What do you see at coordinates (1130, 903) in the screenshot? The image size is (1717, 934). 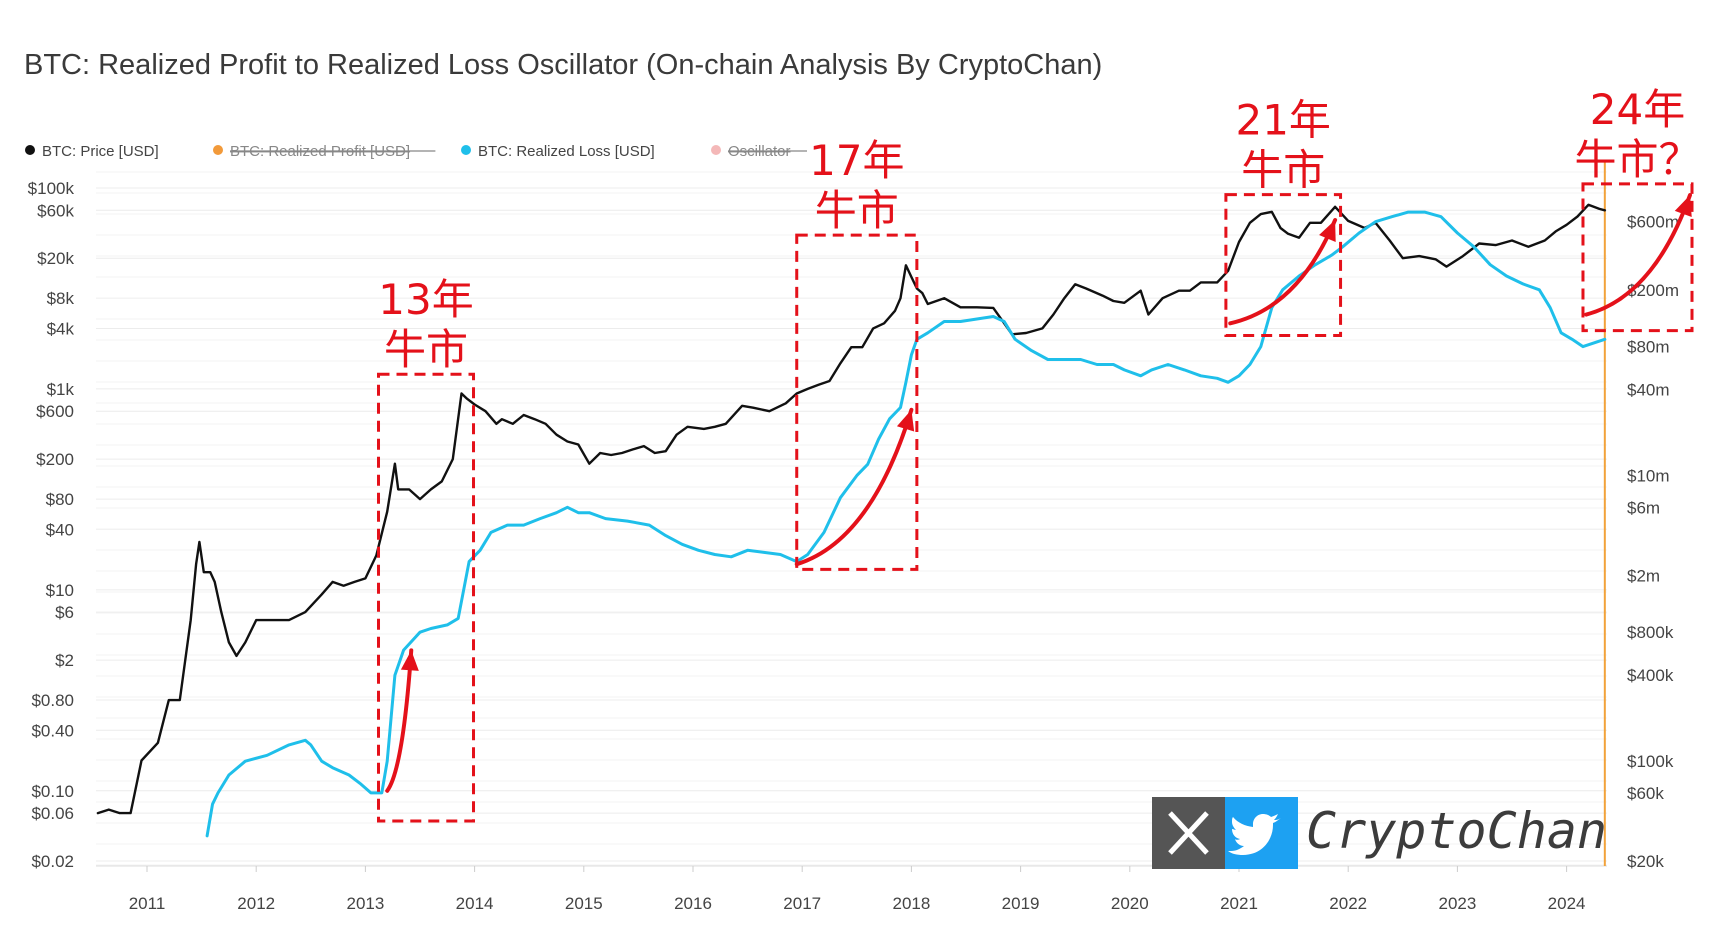 I see `x-tick-label: 2020` at bounding box center [1130, 903].